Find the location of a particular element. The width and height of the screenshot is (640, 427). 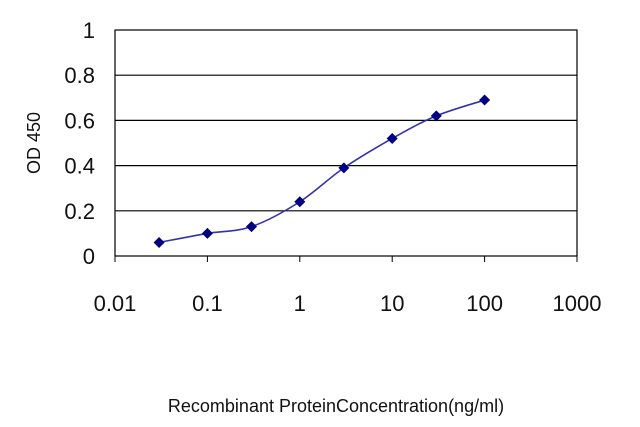

x-tick-label: 10 is located at coordinates (392, 303).